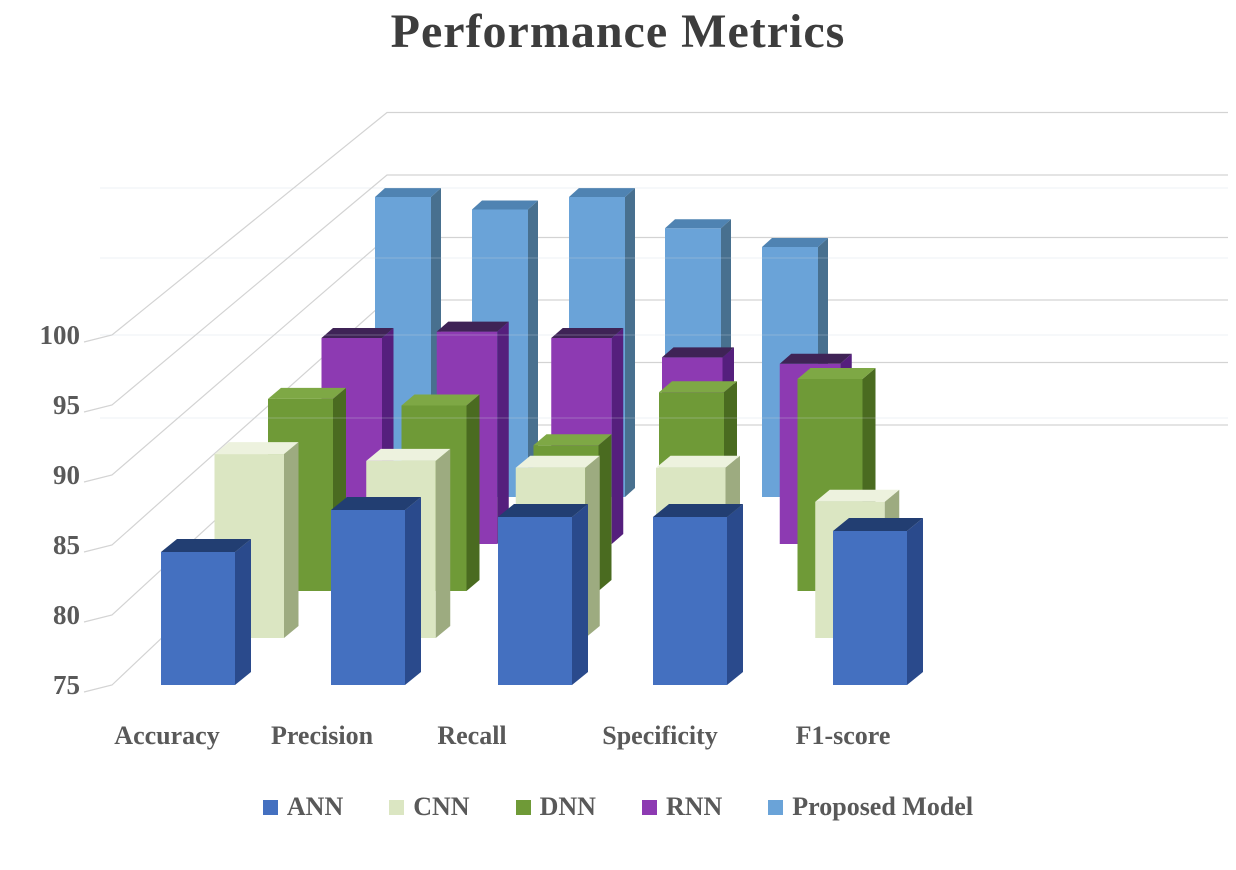 Image resolution: width=1236 pixels, height=870 pixels. What do you see at coordinates (66, 545) in the screenshot?
I see `y-tick-85: 85` at bounding box center [66, 545].